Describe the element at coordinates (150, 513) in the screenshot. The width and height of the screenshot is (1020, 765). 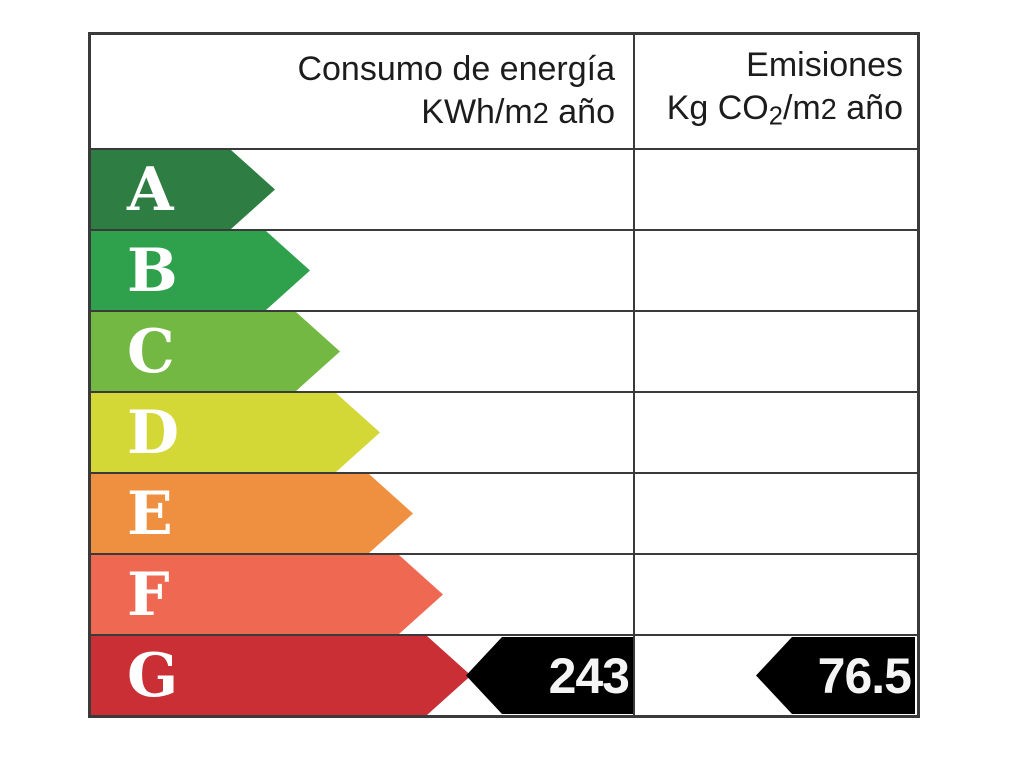
I see `rating-letter: E` at that location.